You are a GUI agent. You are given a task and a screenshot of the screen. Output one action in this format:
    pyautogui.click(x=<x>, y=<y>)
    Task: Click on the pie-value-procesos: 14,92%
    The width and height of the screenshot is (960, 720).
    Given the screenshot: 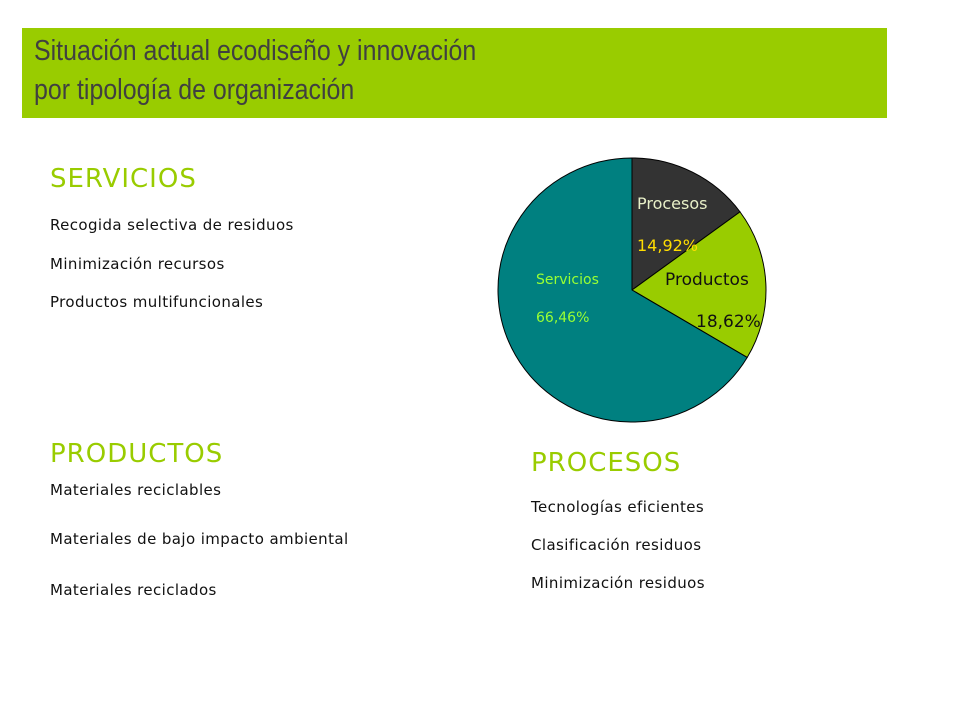 What is the action you would take?
    pyautogui.click(x=667, y=245)
    